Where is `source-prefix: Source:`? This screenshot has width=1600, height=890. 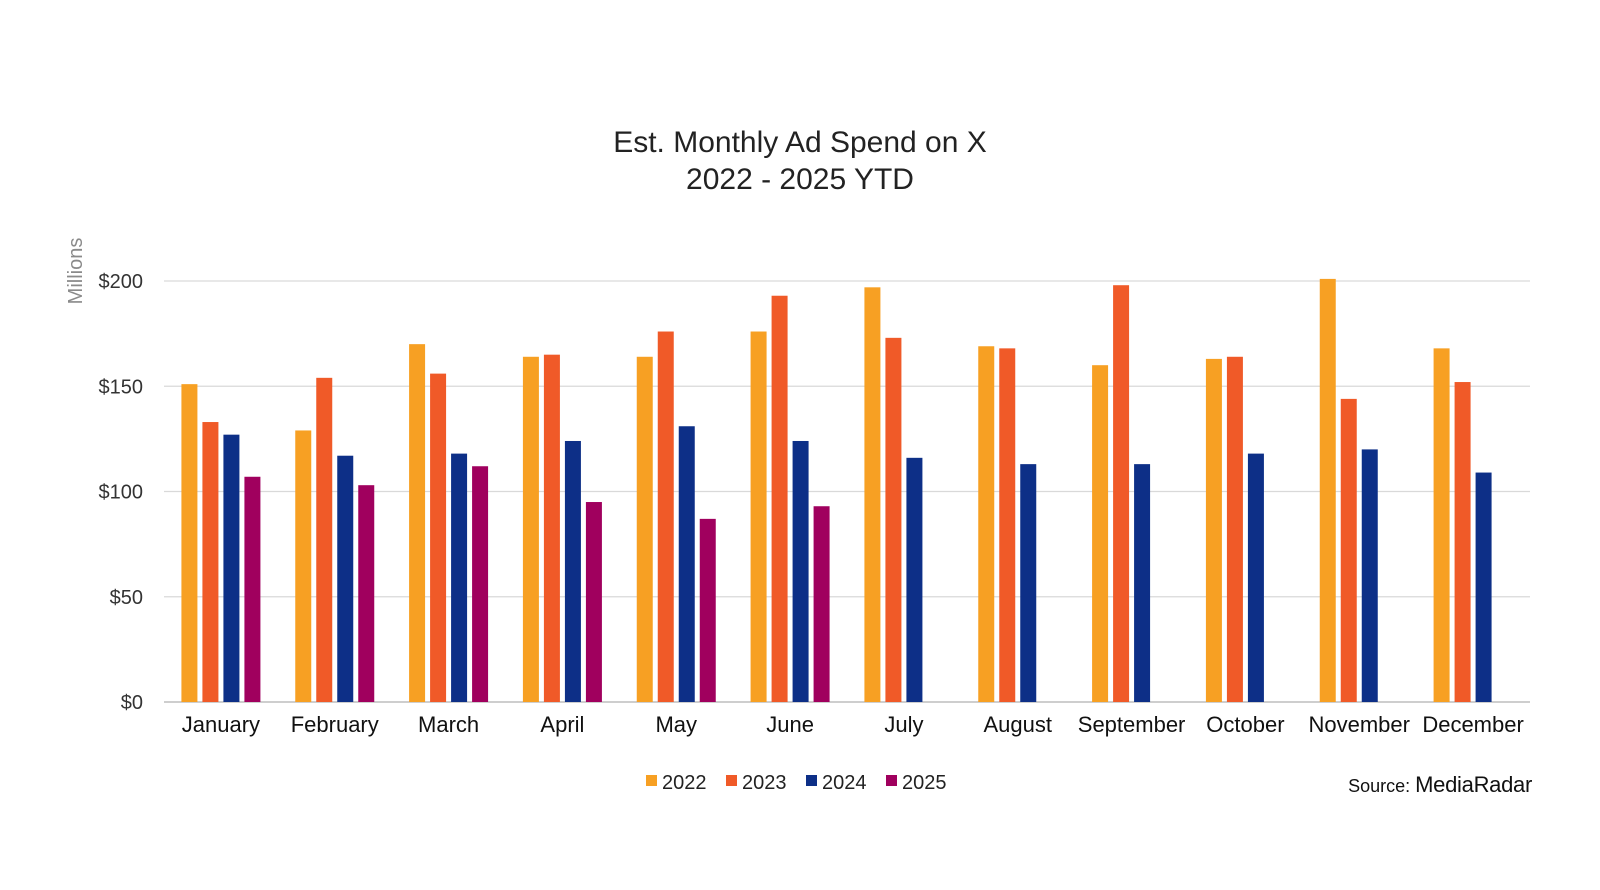 source-prefix: Source: is located at coordinates (1382, 786).